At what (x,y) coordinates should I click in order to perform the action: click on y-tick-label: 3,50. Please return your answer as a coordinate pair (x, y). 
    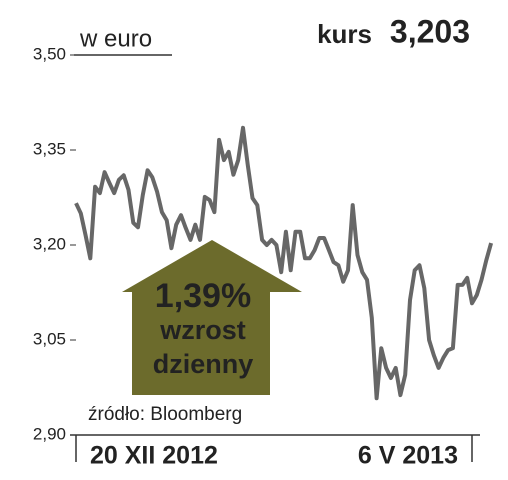
    Looking at the image, I should click on (49, 53).